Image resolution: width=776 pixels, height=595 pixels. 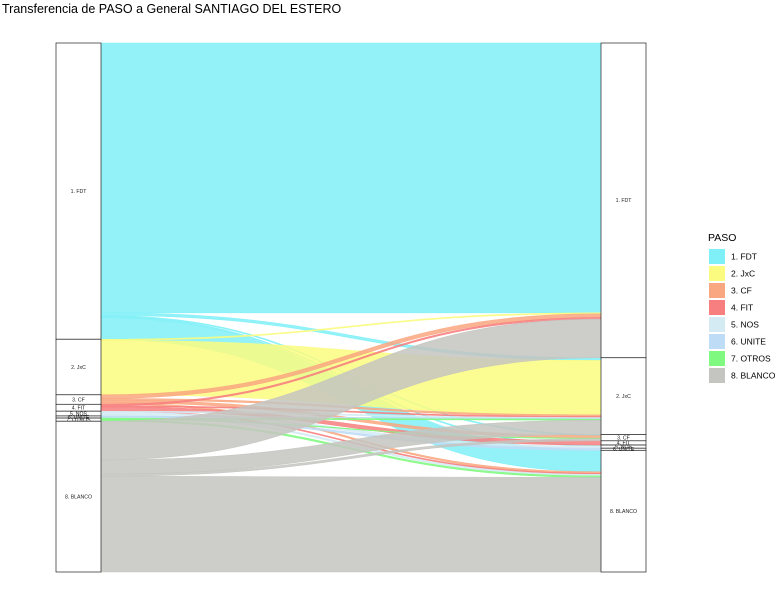 I want to click on legend-swatch-otros, so click(x=717, y=358).